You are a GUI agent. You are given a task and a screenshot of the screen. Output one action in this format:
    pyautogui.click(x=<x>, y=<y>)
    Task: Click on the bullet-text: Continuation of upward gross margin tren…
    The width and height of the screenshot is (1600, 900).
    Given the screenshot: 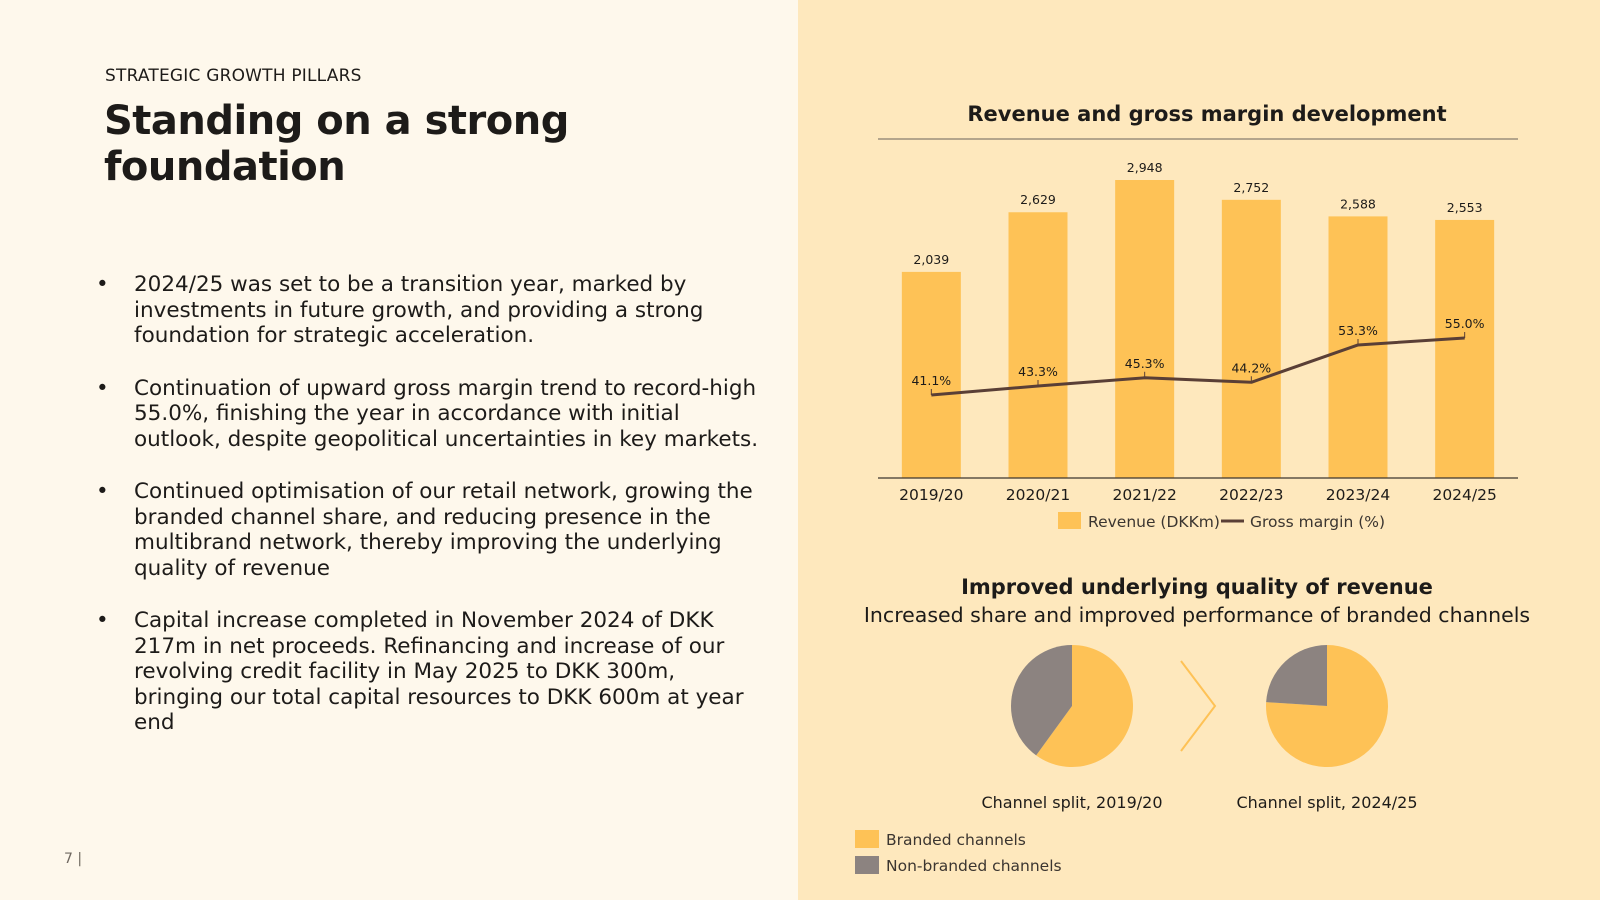 What is the action you would take?
    pyautogui.click(x=446, y=413)
    